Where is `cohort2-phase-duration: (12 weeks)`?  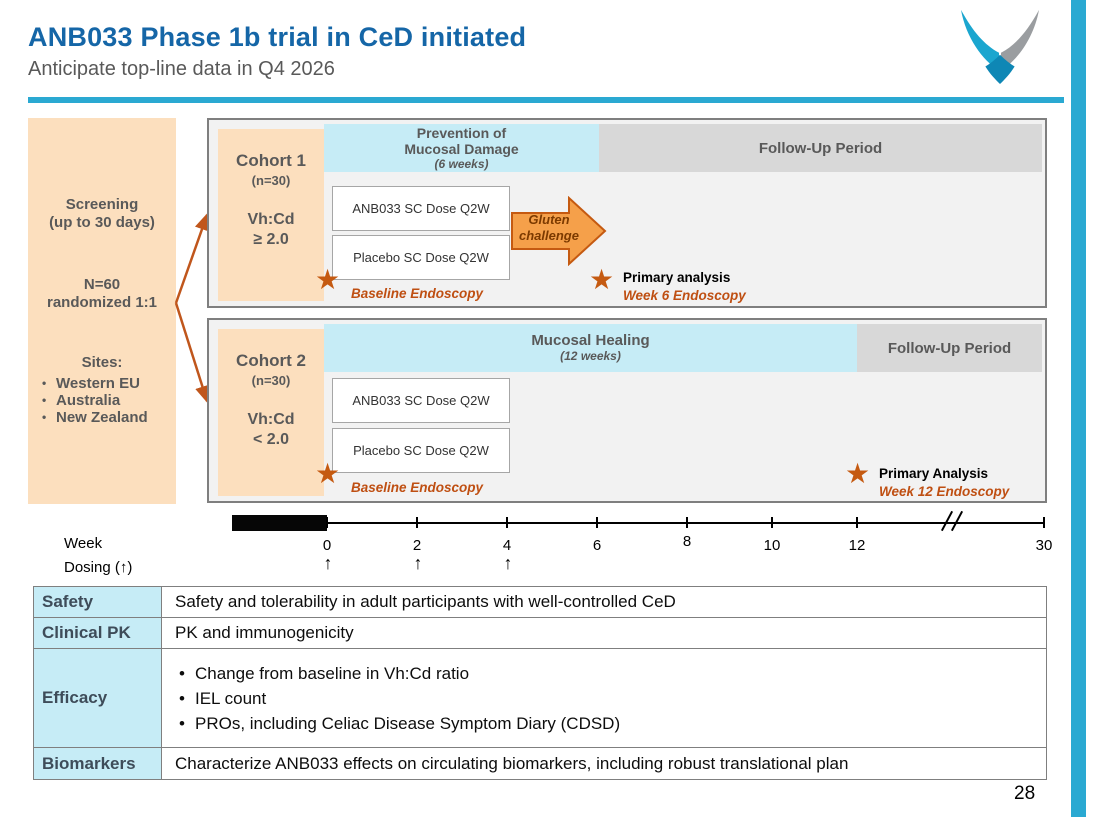 cohort2-phase-duration: (12 weeks) is located at coordinates (590, 356).